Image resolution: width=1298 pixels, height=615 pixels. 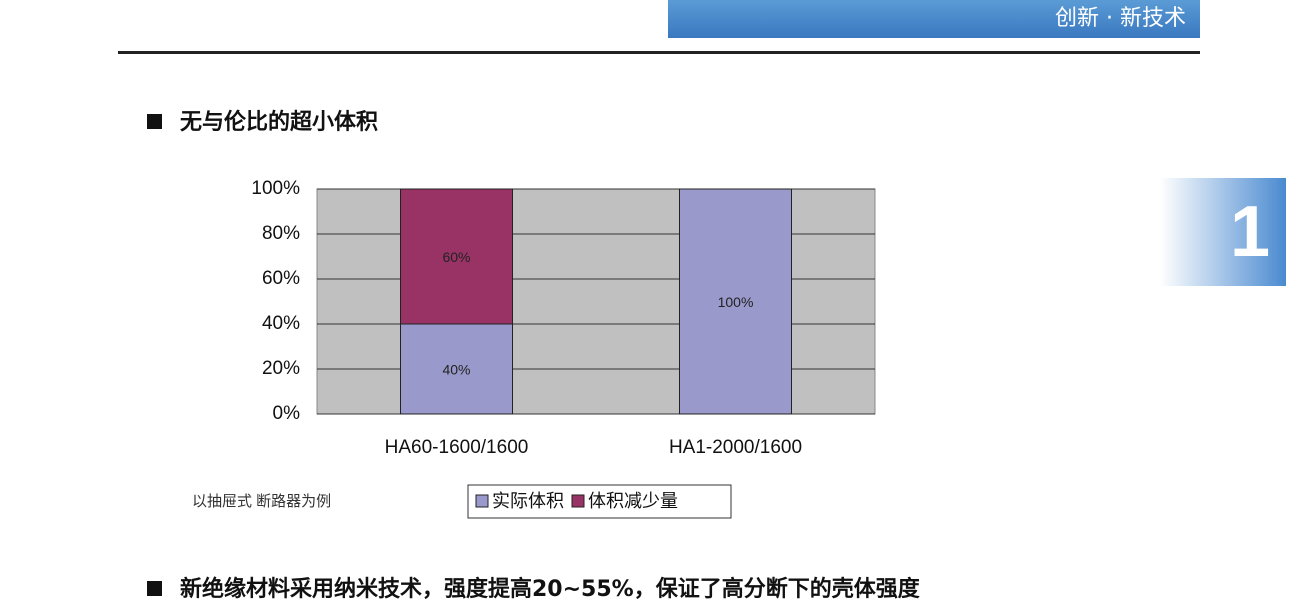 I want to click on legend-box, so click(x=599, y=501).